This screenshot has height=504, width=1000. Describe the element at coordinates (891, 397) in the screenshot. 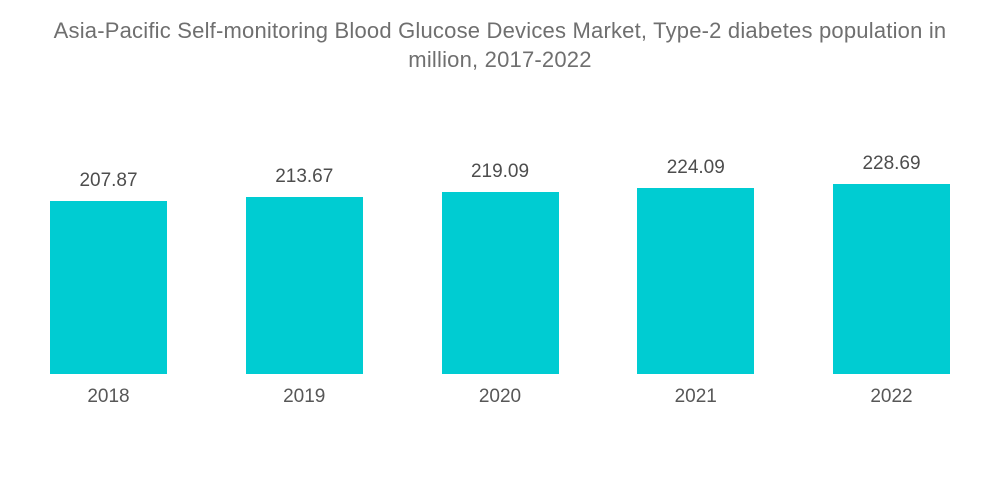

I see `x-axis-category-label: 2022` at that location.